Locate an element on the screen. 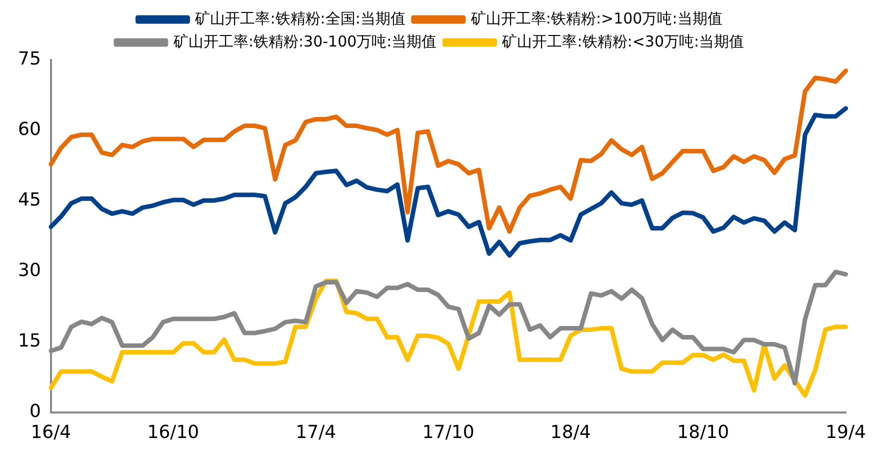  legend-label: 矿山开工率:铁精粉:全国:当期值 is located at coordinates (300, 18).